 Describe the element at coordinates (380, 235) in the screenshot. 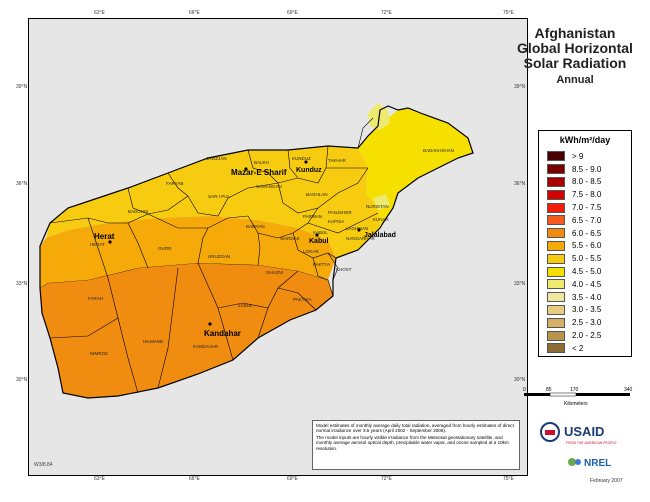

I see `city-label: Jalalabad` at that location.